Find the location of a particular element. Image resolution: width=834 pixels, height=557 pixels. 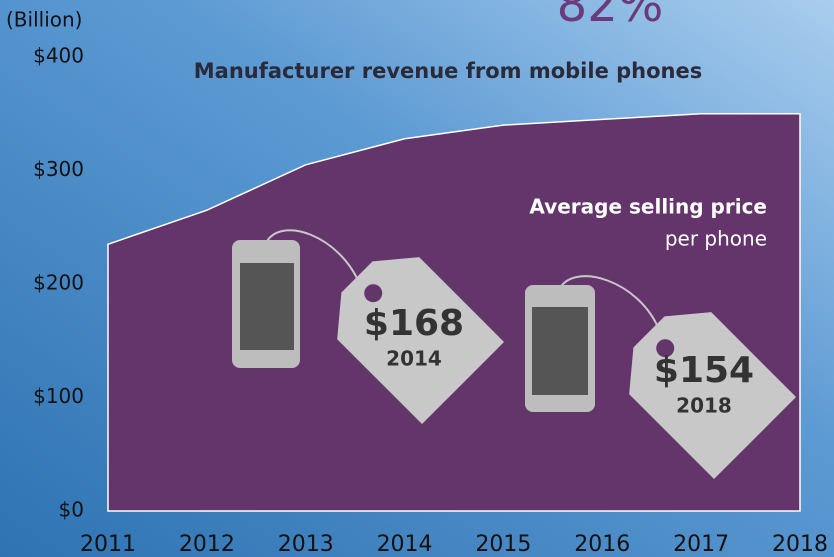

phone-tag-2: $154 2018 is located at coordinates (661, 377).